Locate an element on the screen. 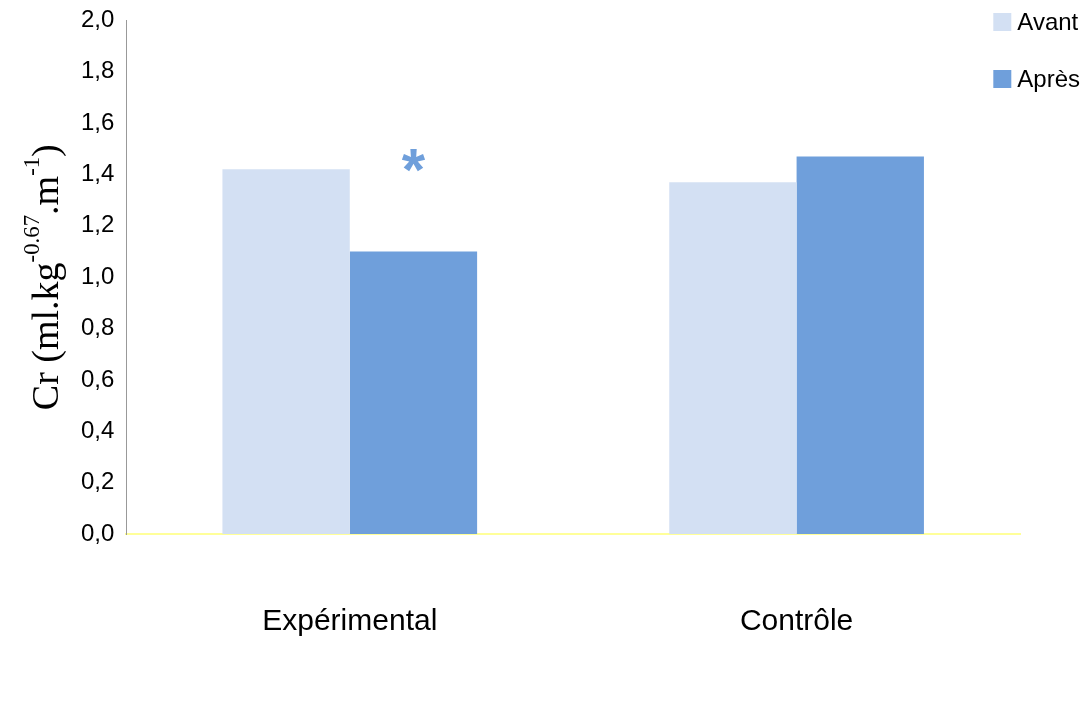 This screenshot has width=1088, height=710. y-tick-label: 1,2 is located at coordinates (97, 224).